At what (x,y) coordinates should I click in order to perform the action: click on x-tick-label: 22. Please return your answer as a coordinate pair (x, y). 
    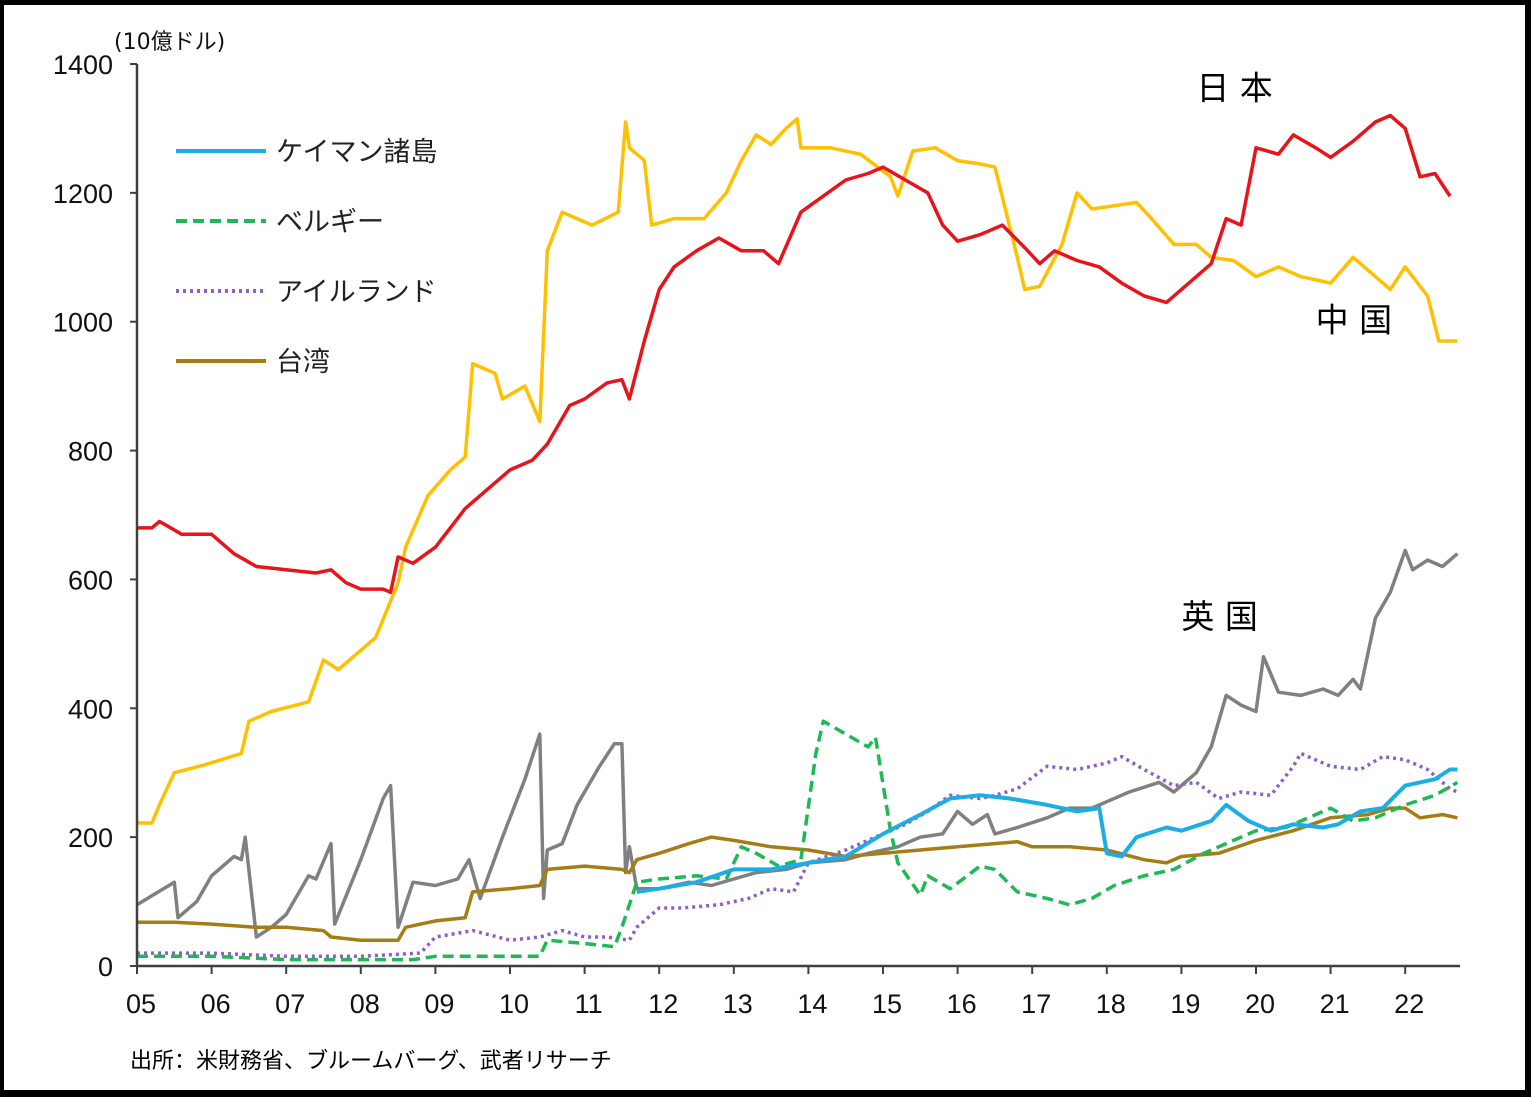
    Looking at the image, I should click on (1409, 1004).